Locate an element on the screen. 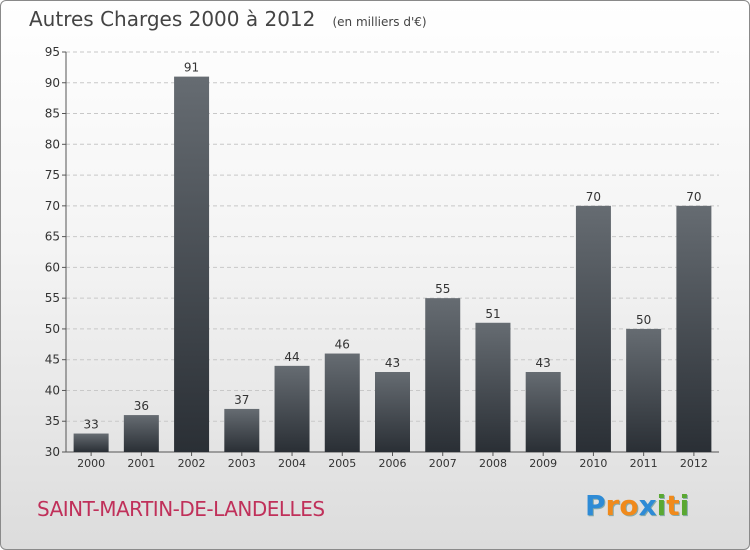 This screenshot has width=750, height=550. y-tick-label: 70 is located at coordinates (52, 206).